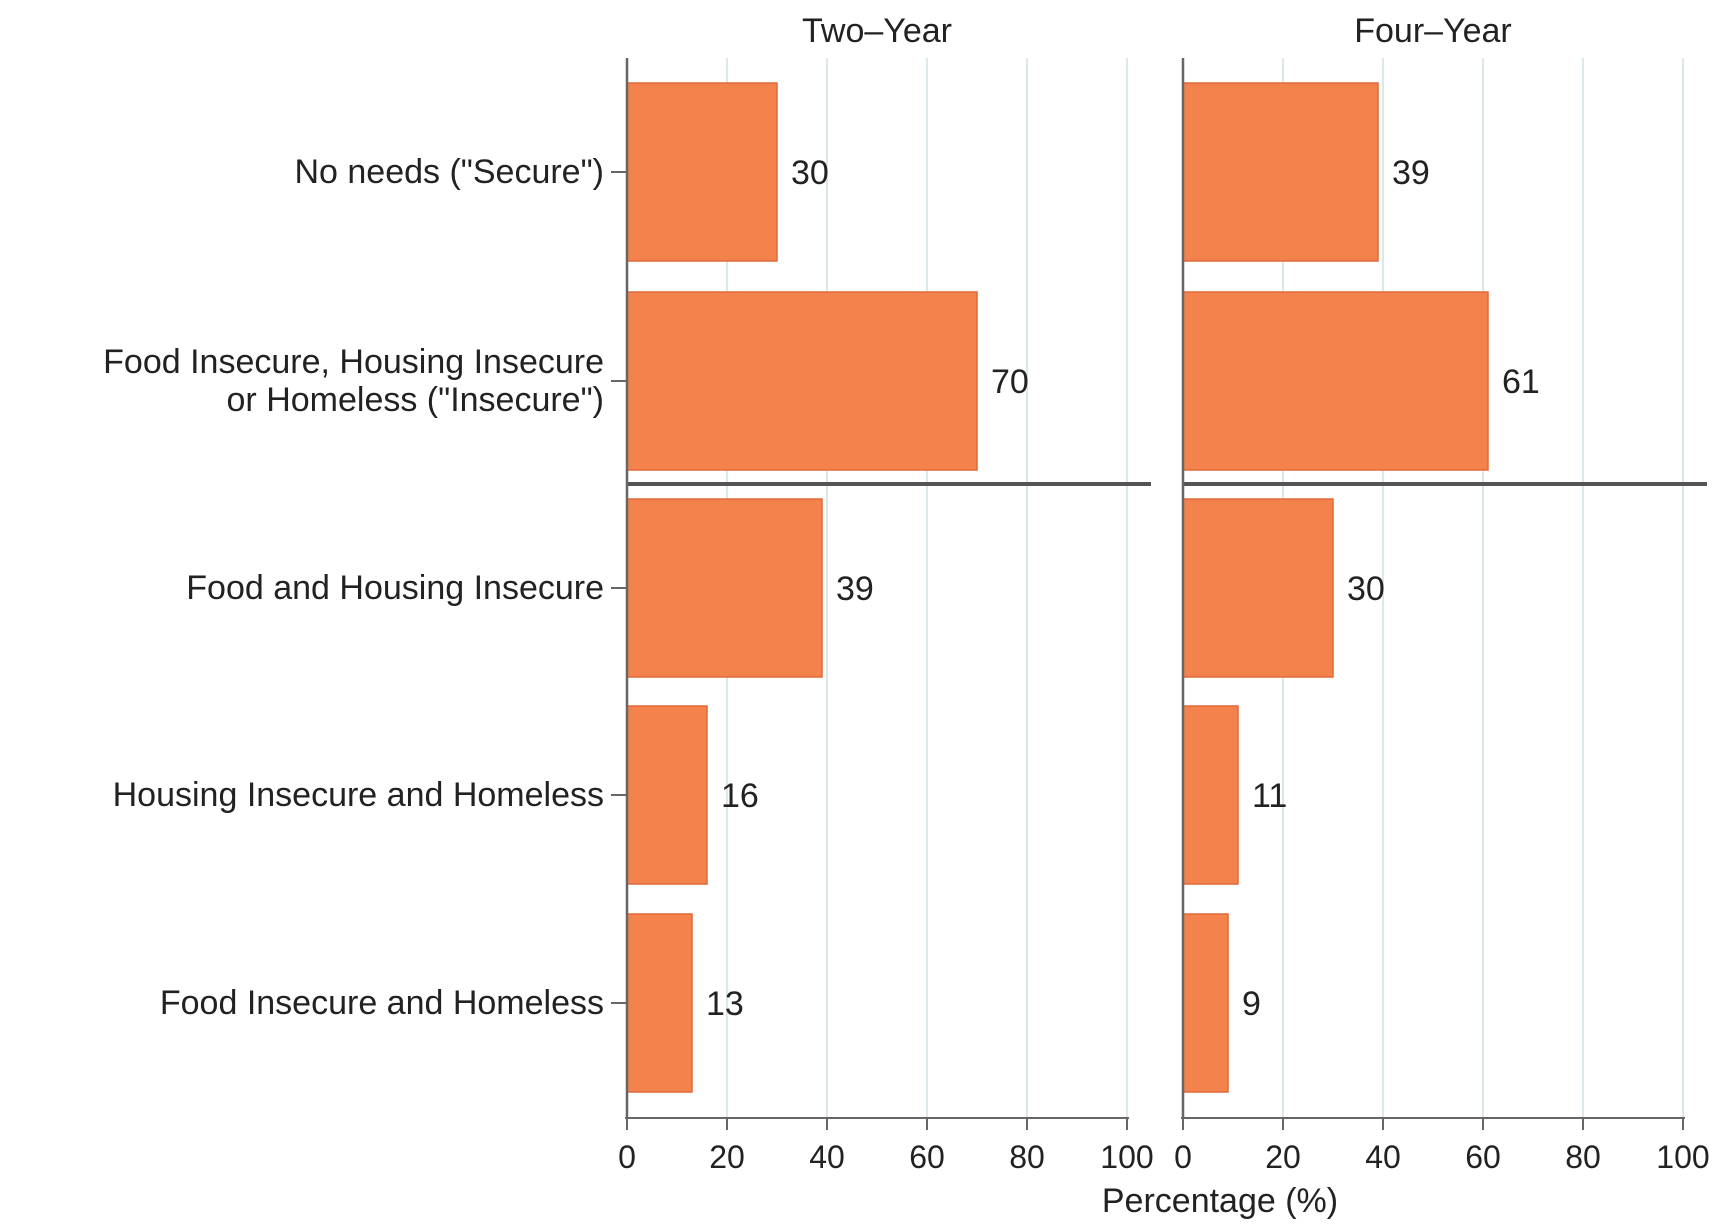  What do you see at coordinates (1433, 31) in the screenshot?
I see `panel-title-1: Four–Year` at bounding box center [1433, 31].